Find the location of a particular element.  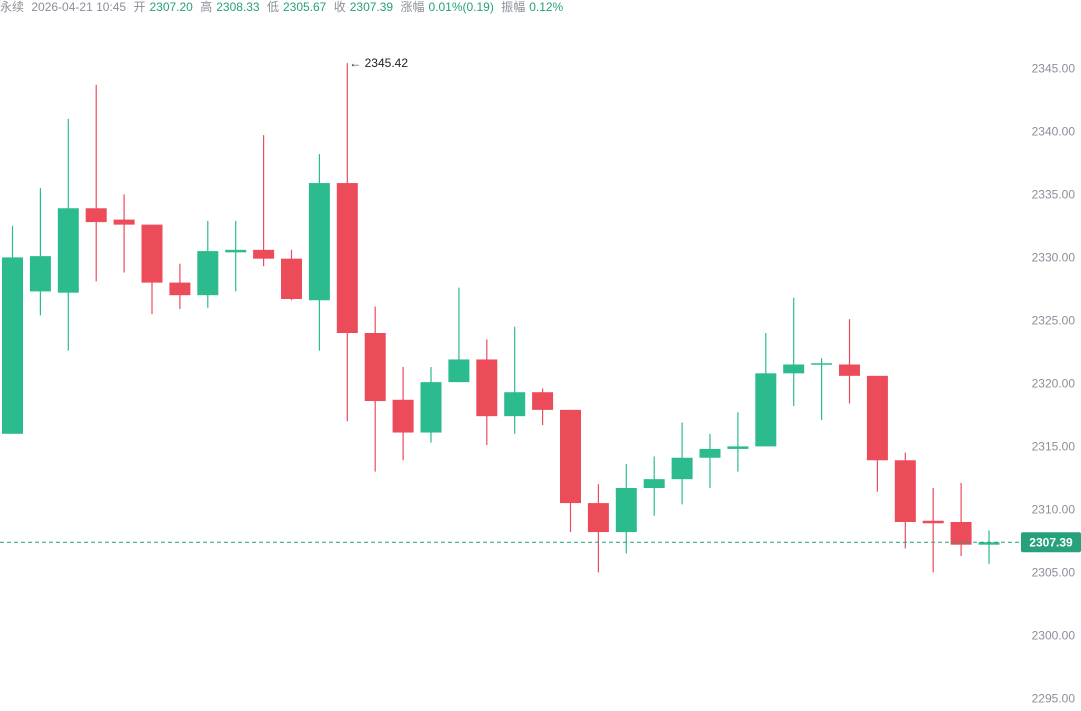

y-tick-label: 2330.00 is located at coordinates (1054, 257).